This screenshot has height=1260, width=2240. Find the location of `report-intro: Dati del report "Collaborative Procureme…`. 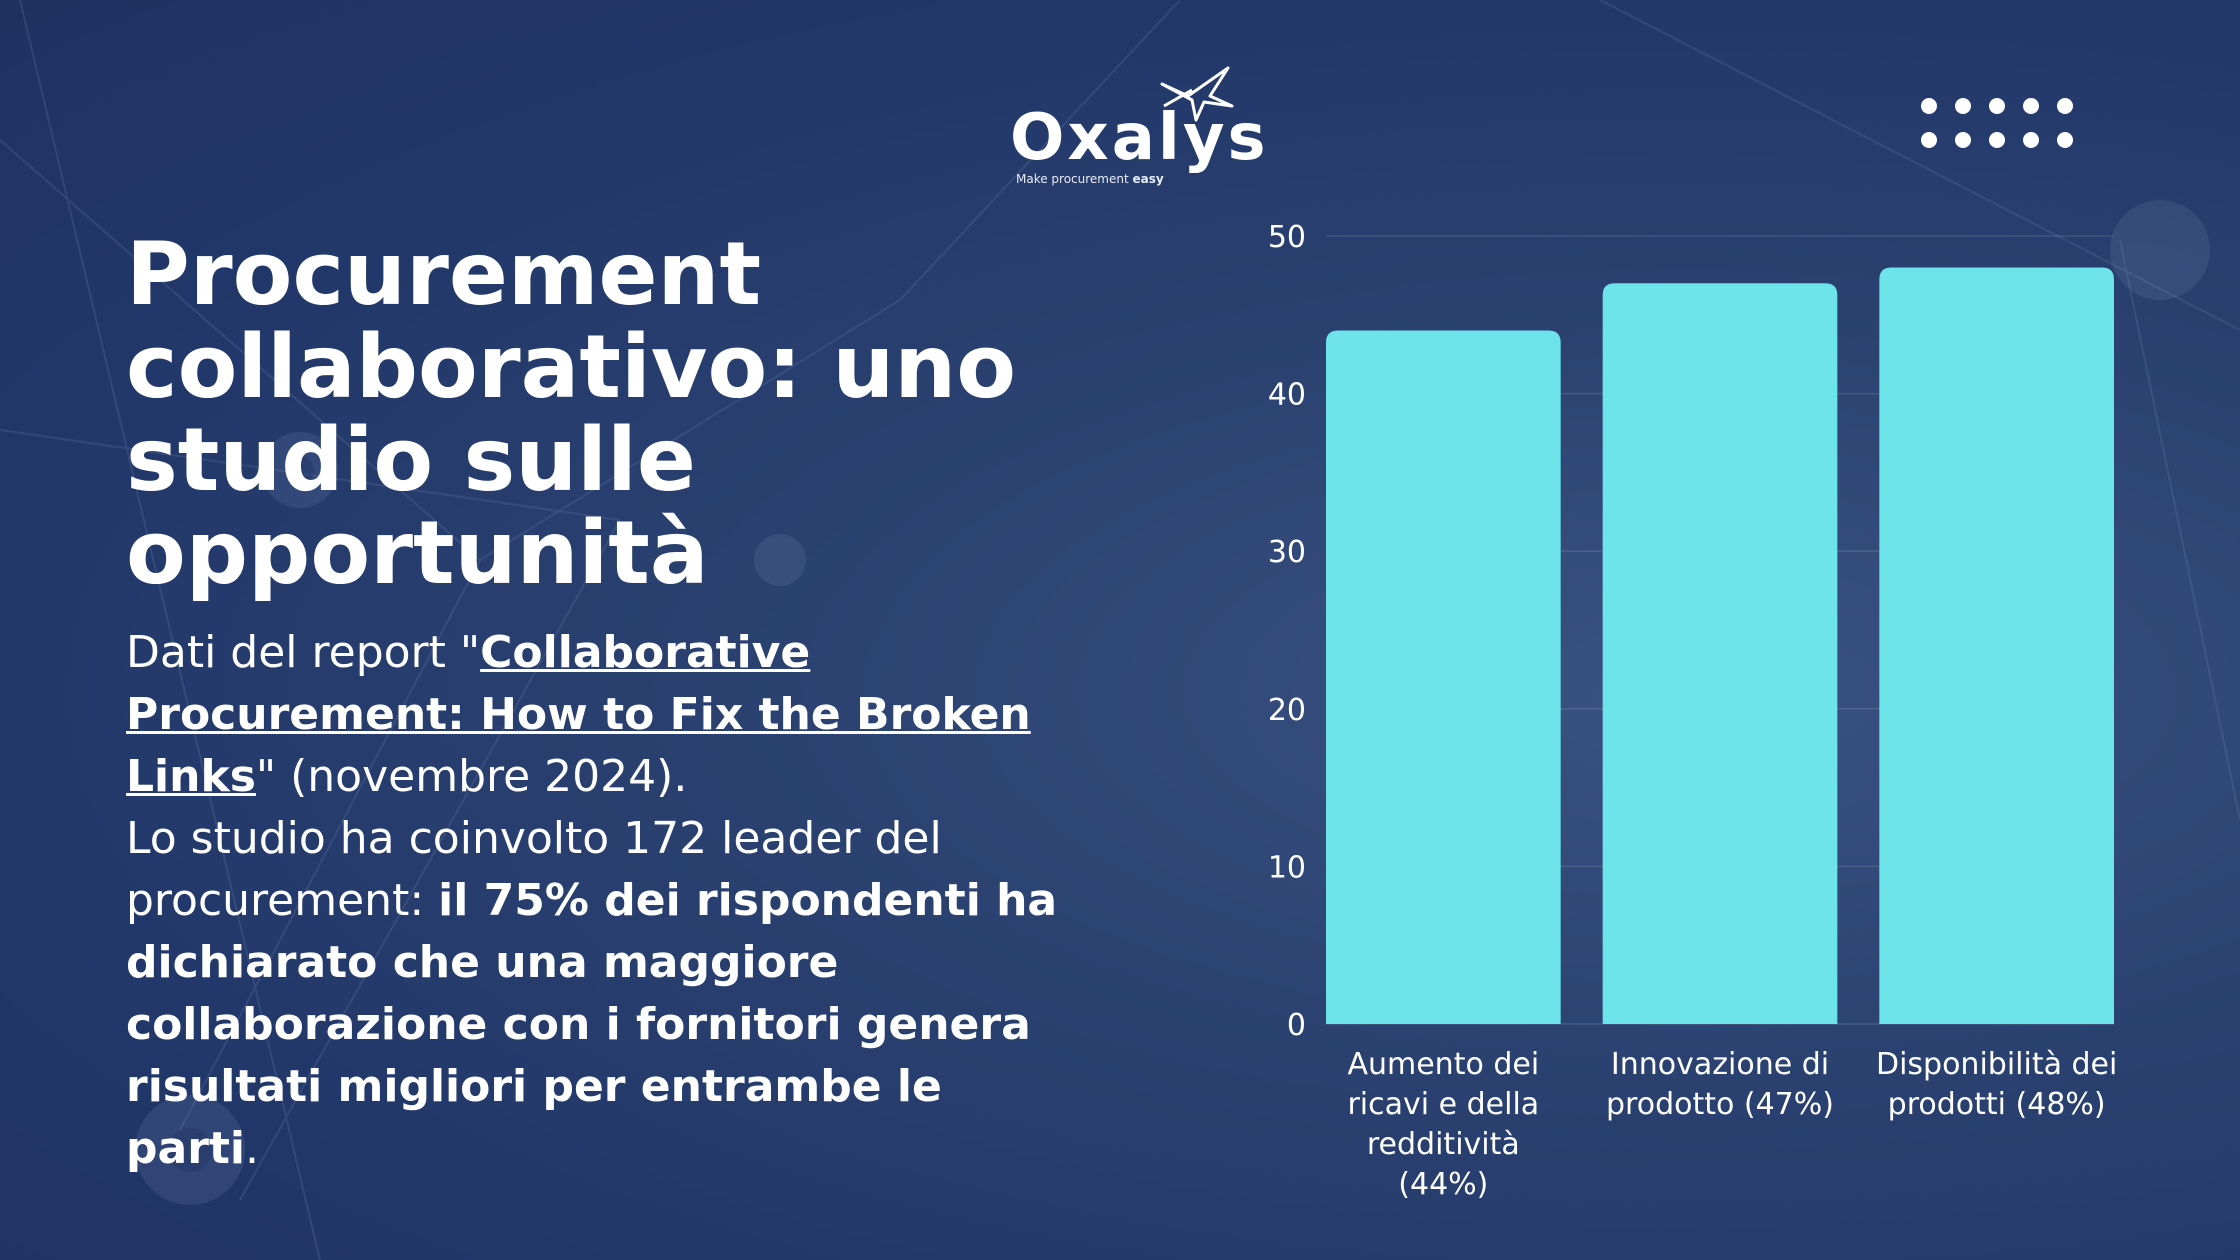

report-intro: Dati del report "Collaborative Procureme… is located at coordinates (578, 714).